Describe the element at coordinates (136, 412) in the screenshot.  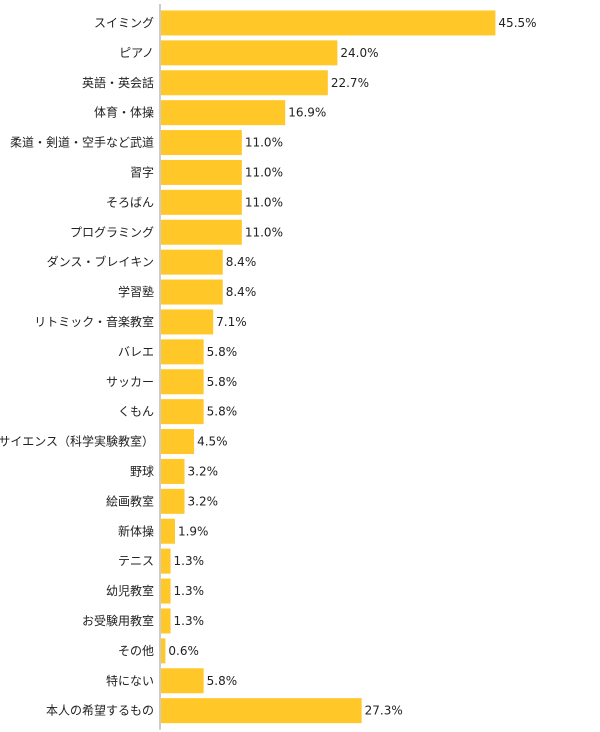
I see `category-label: くもん` at that location.